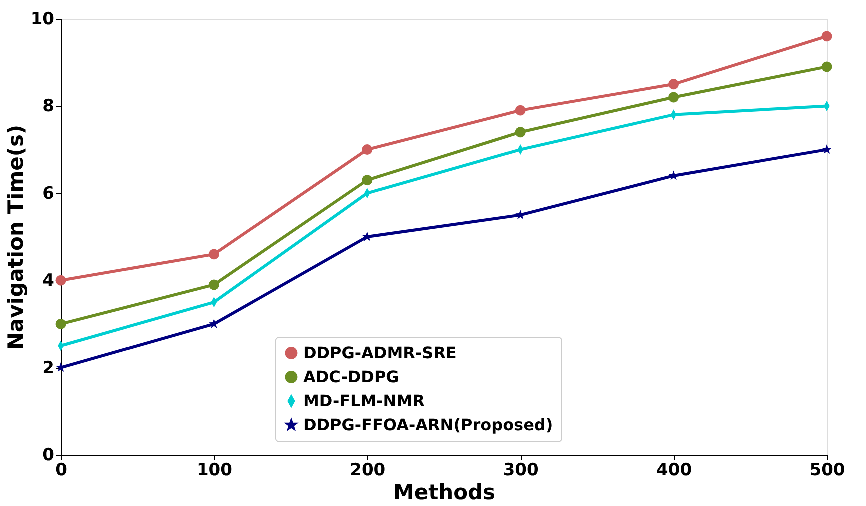 Image resolution: width=866 pixels, height=506 pixels. Describe the element at coordinates (62, 470) in the screenshot. I see `x-tick-label: 0` at that location.